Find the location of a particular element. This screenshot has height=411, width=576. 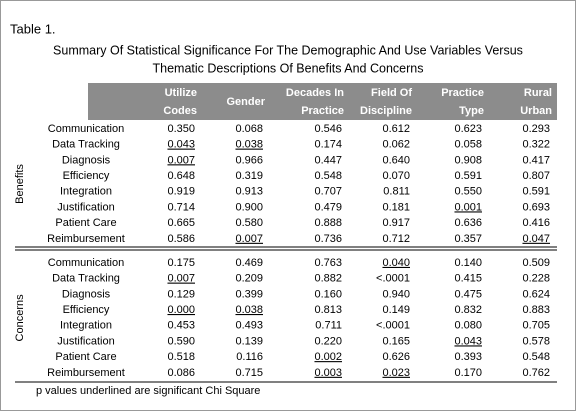

column-header: Decades In is located at coordinates (315, 93).